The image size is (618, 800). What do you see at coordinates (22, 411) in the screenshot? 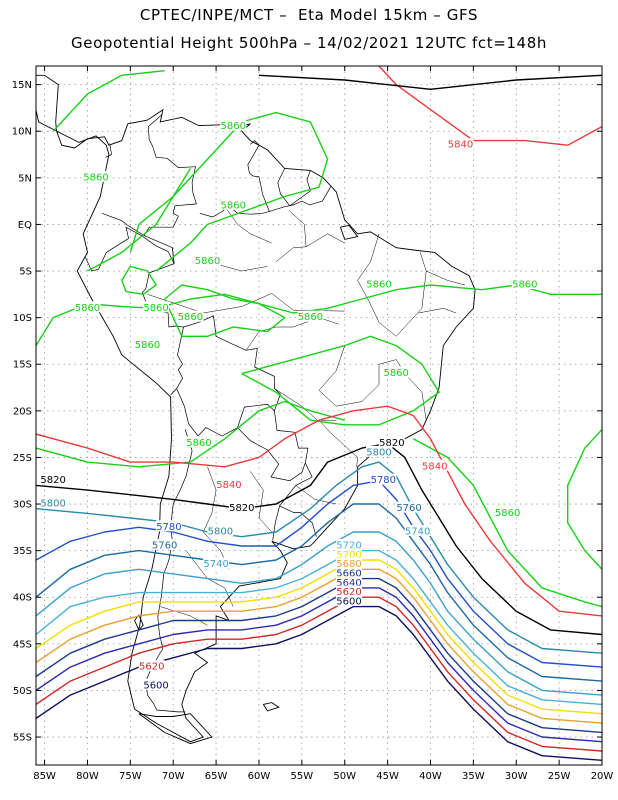
I see `lat-tick-label: 20S` at bounding box center [22, 411].